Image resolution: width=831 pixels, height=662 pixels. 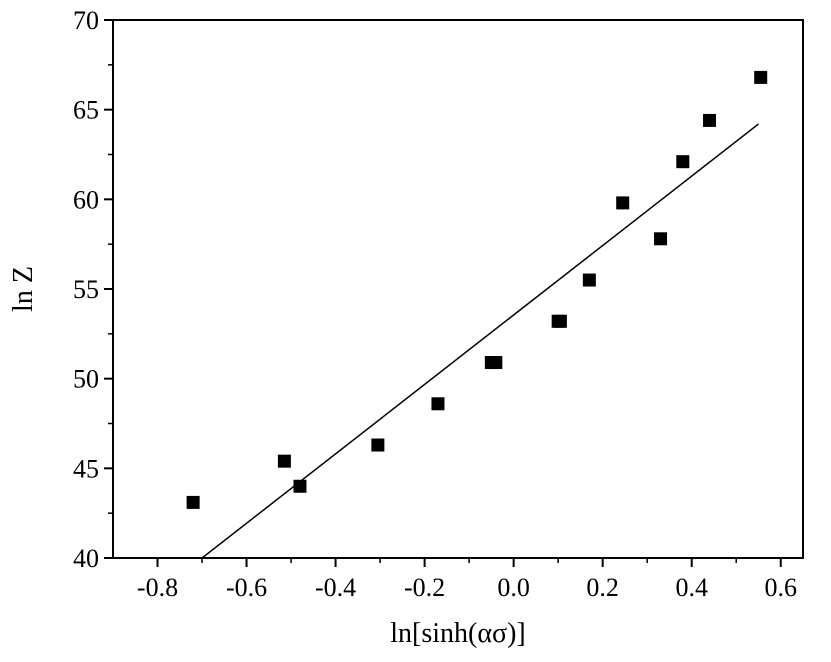 What do you see at coordinates (86, 379) in the screenshot?
I see `y-tick-label: 50` at bounding box center [86, 379].